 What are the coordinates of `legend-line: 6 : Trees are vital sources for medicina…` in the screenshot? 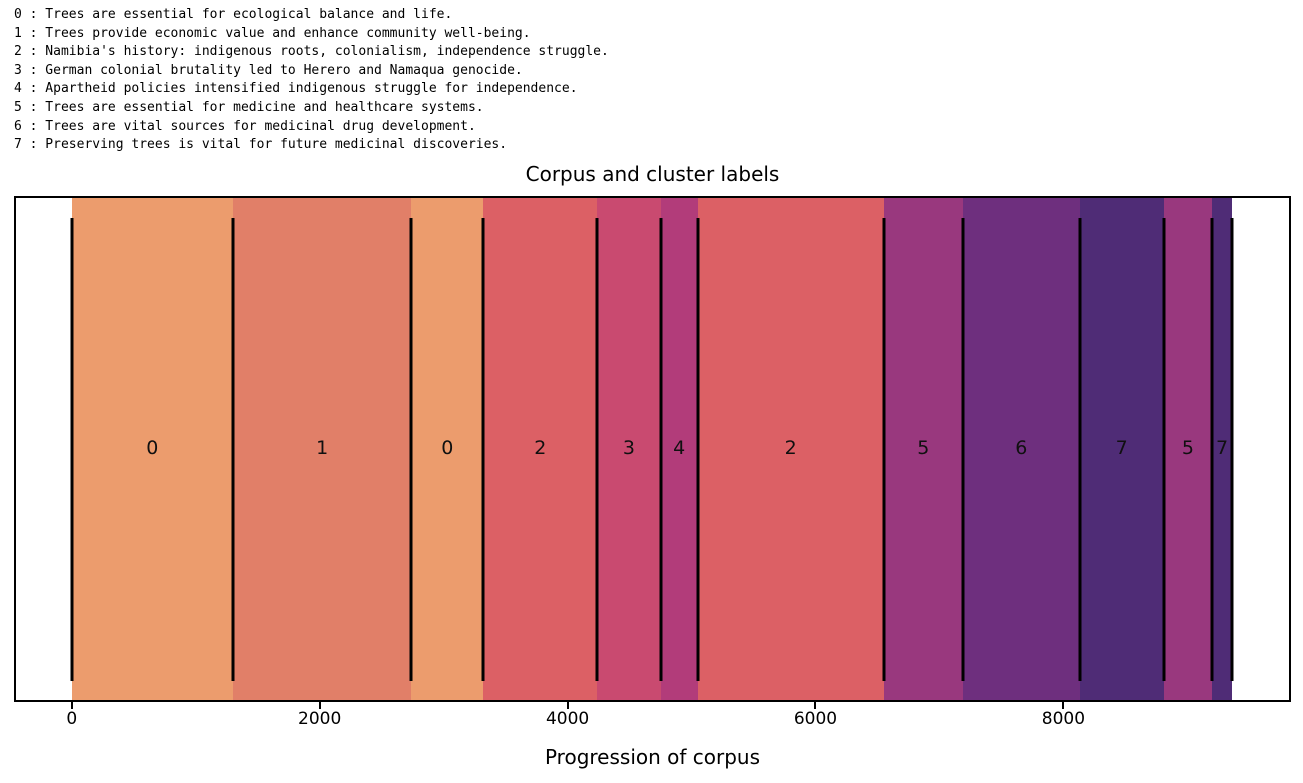 It's located at (245, 126).